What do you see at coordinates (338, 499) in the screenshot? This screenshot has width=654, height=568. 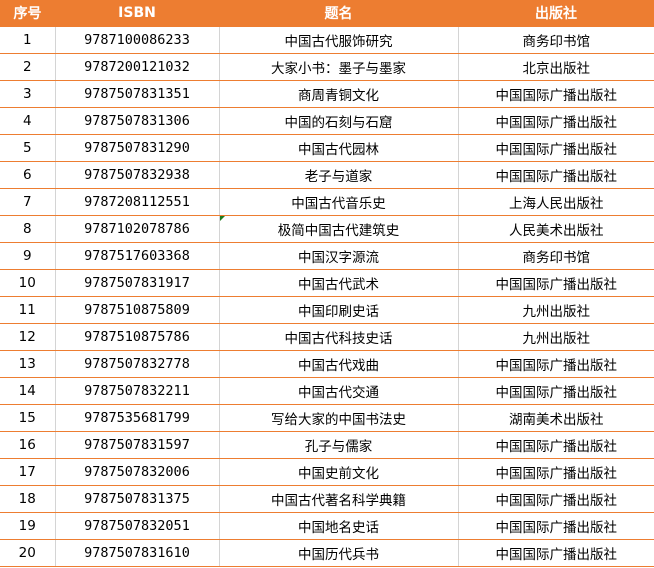 I see `cell-title: 中国古代著名科学典籍` at bounding box center [338, 499].